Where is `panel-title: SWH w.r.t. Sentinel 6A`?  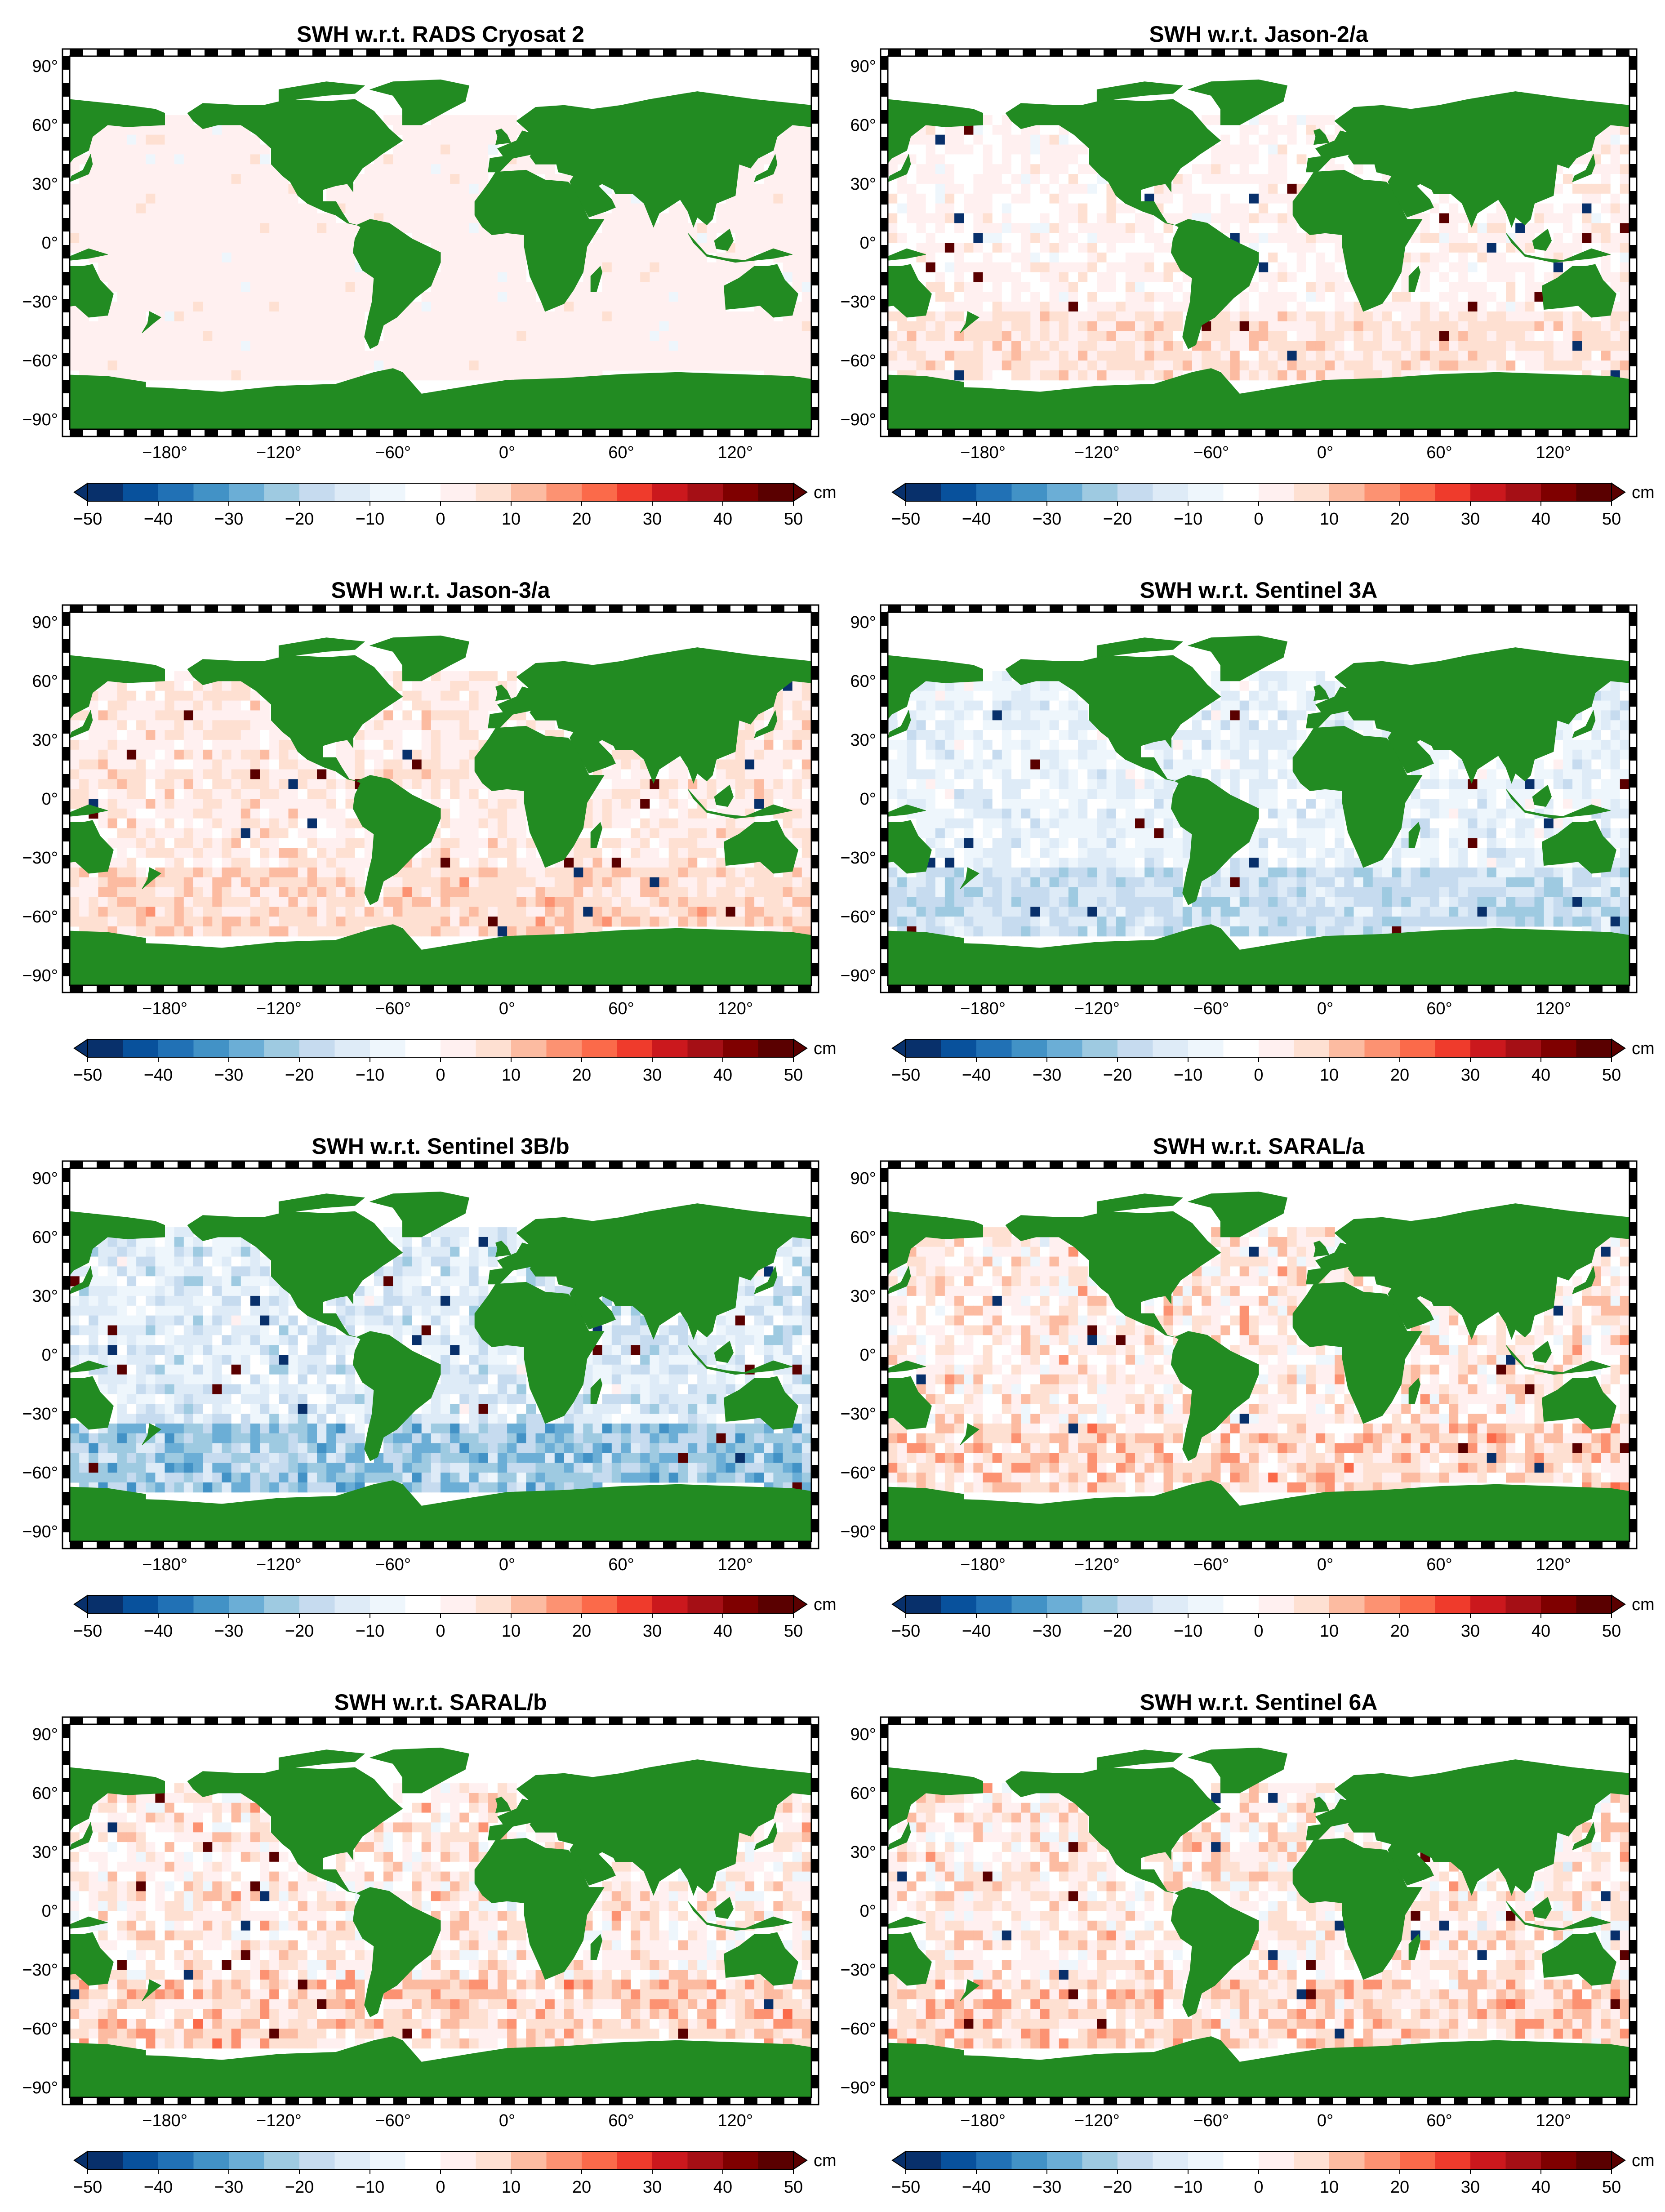 panel-title: SWH w.r.t. Sentinel 6A is located at coordinates (1259, 1702).